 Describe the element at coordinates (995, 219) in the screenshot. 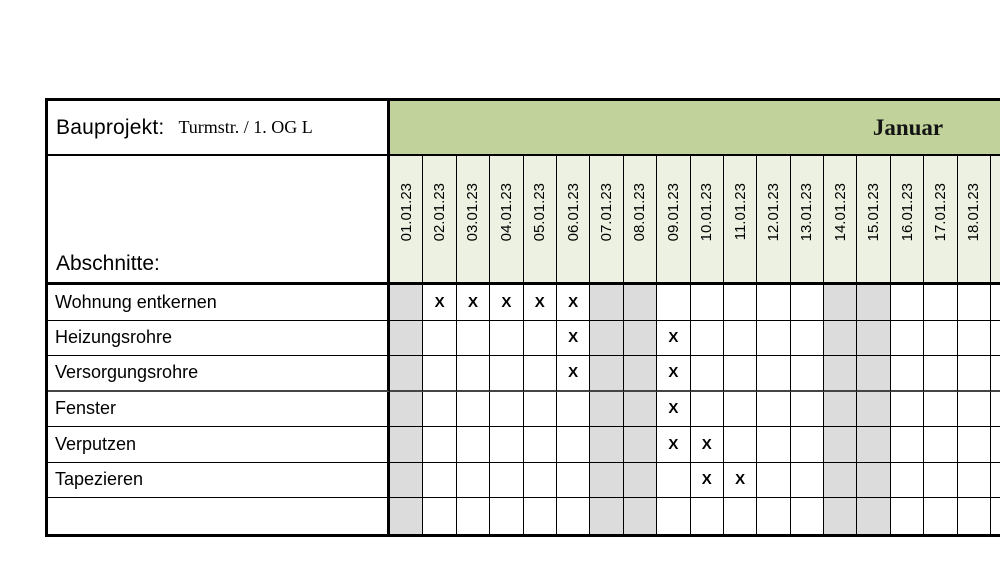

I see `partial-column-header` at that location.